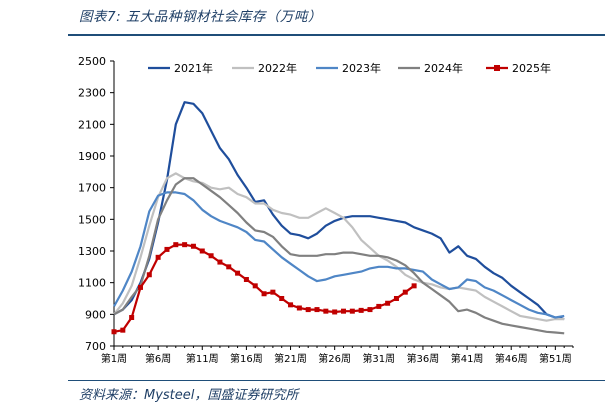  What do you see at coordinates (511, 358) in the screenshot?
I see `x-tick-label: 第46周` at bounding box center [511, 358].